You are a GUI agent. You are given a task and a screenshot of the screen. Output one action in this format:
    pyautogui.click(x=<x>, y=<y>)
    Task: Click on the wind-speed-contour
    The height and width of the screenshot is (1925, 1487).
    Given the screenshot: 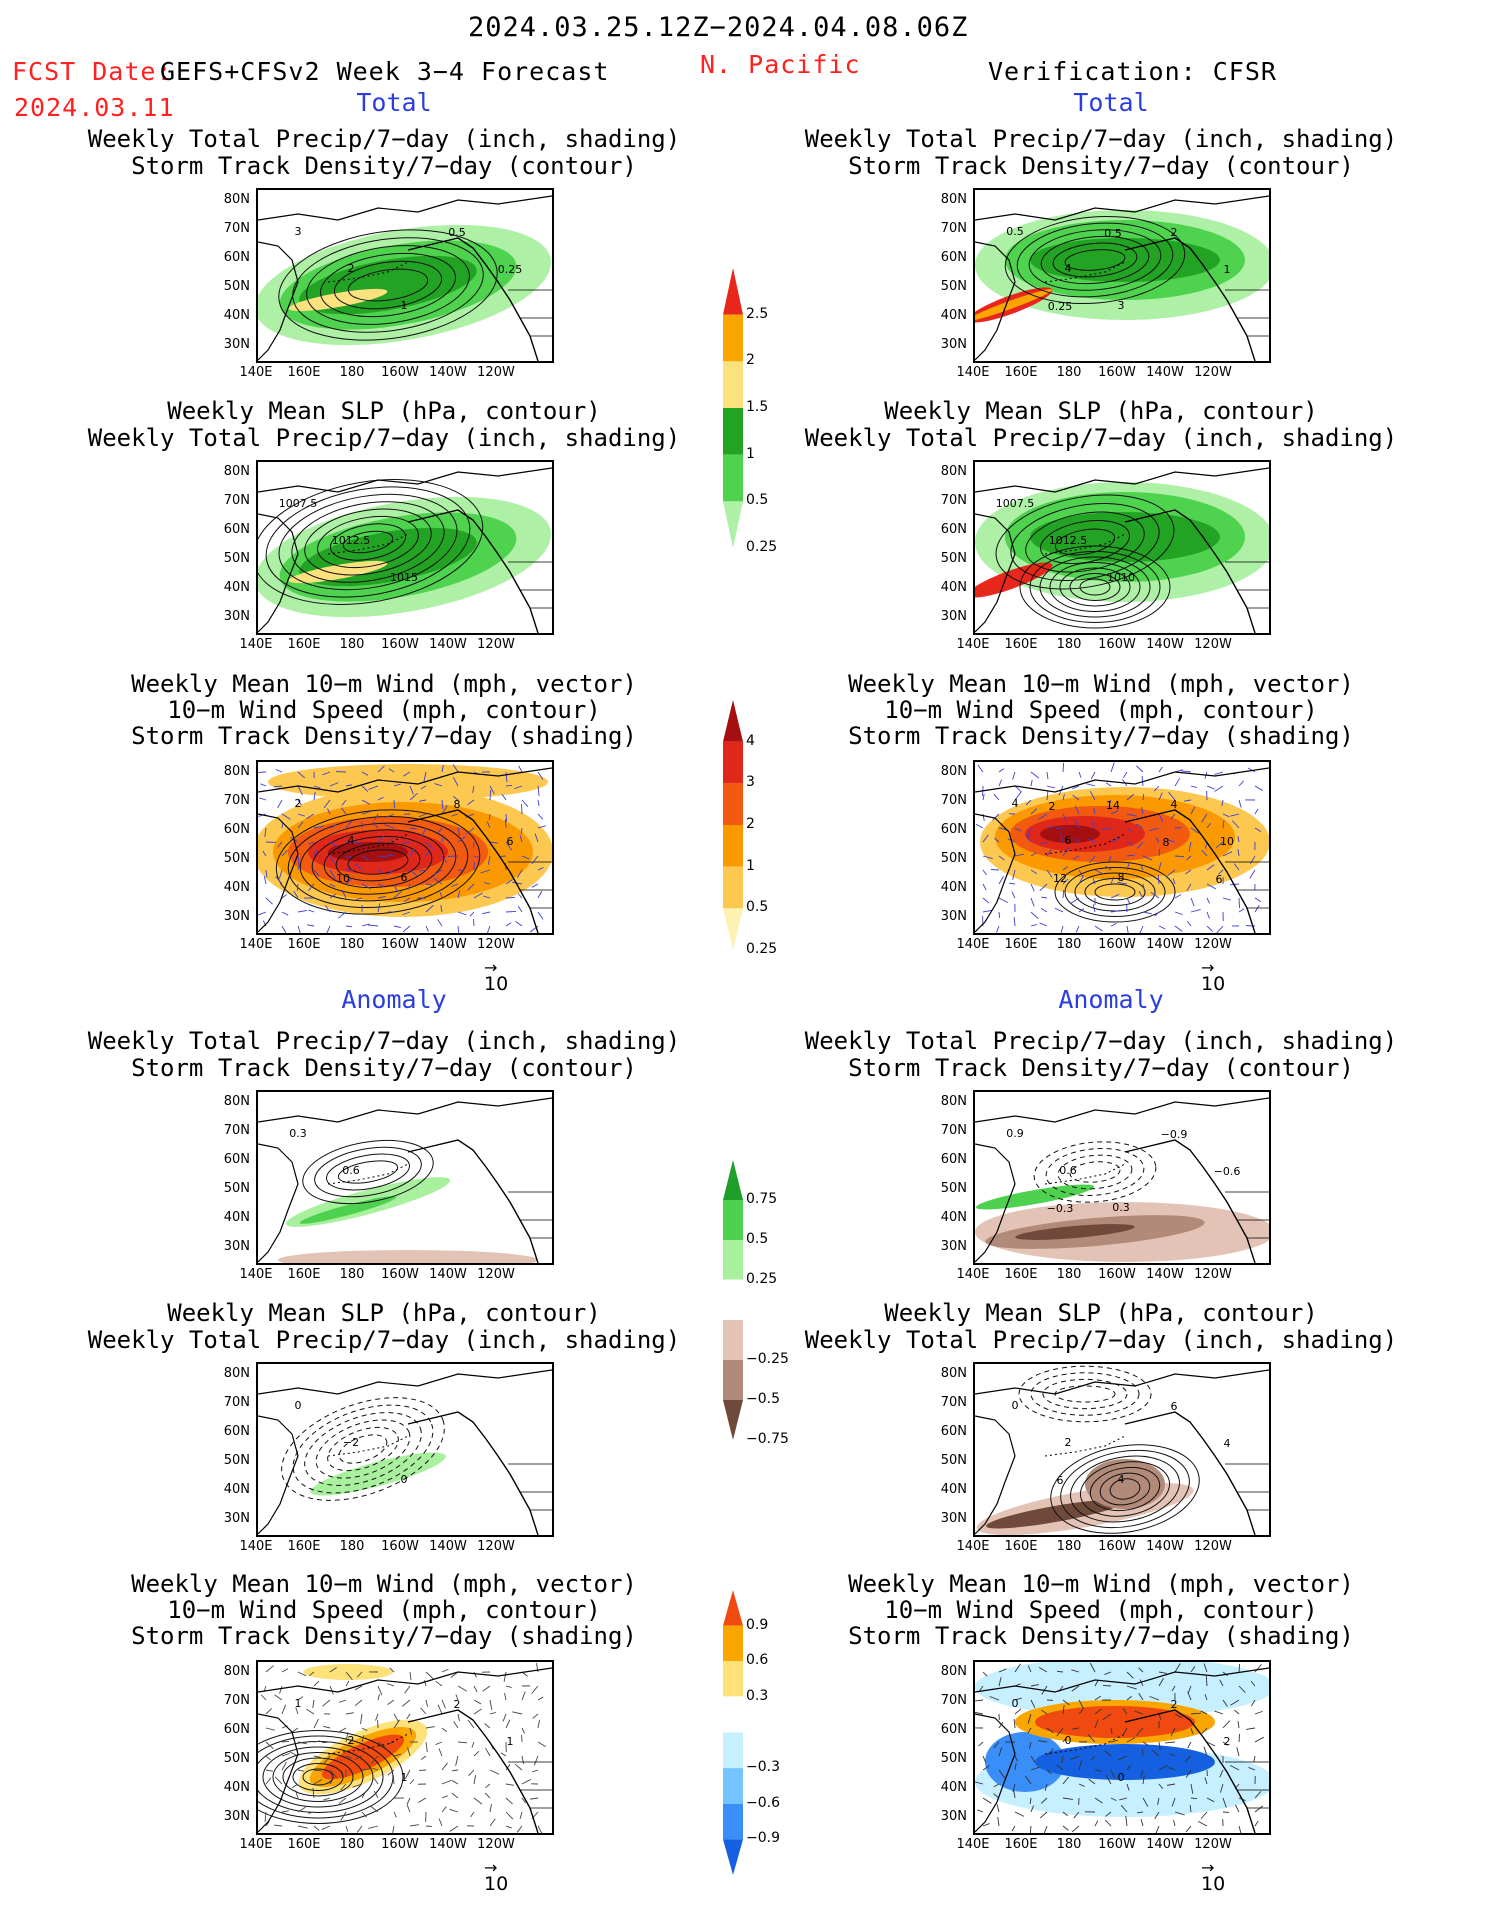 What is the action you would take?
    pyautogui.click(x=1115, y=892)
    